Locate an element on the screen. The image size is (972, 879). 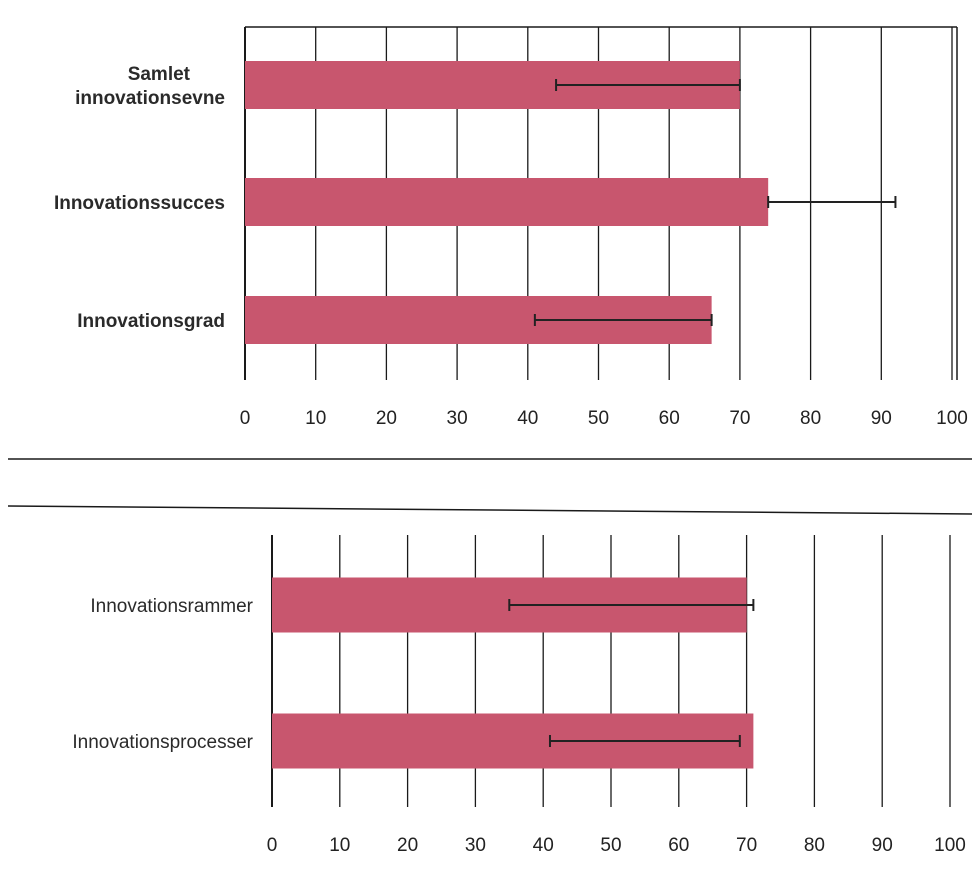
panel-1-tick-label-60: 60 is located at coordinates (669, 418).